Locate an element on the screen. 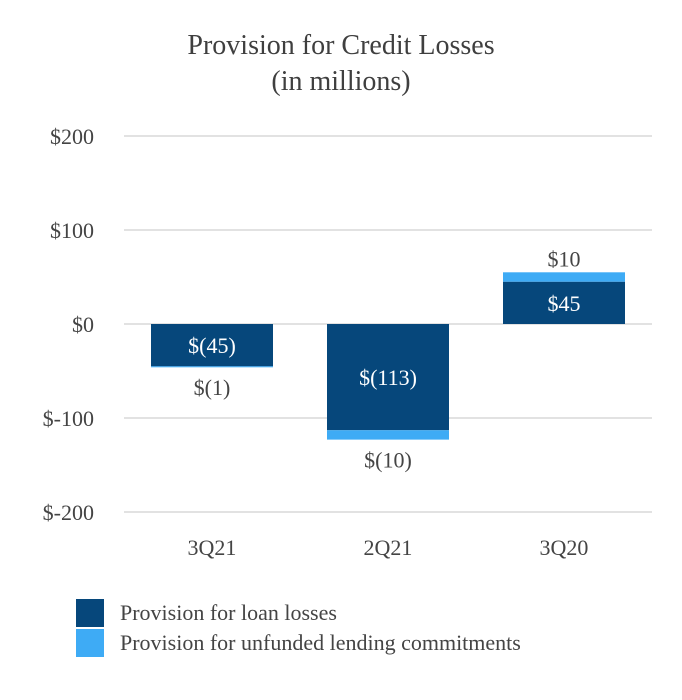 The width and height of the screenshot is (682, 700). bar-unfunded-commitments-3q20 is located at coordinates (564, 277).